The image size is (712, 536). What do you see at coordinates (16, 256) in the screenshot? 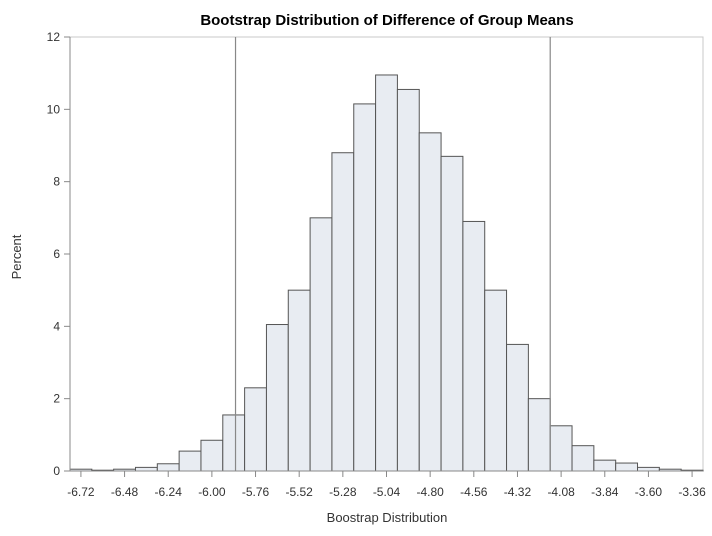
I see `y-axis-label: Percent` at bounding box center [16, 256].